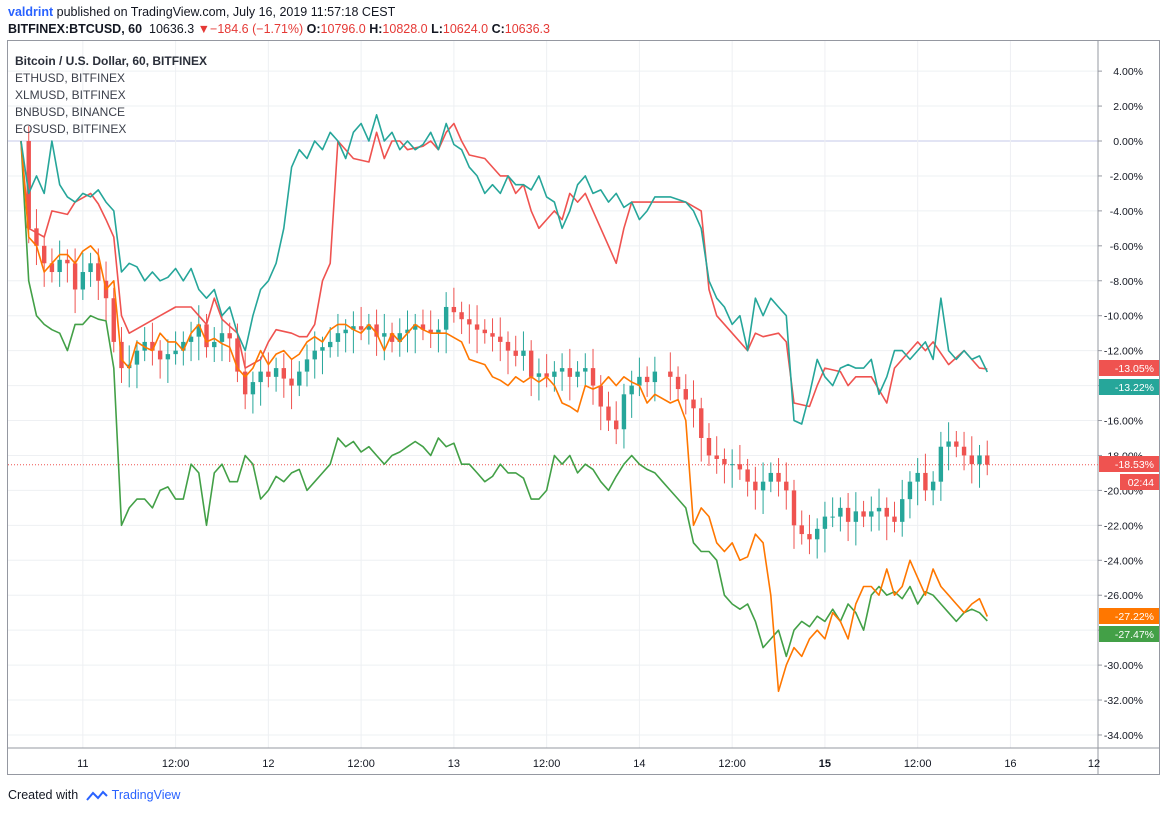  I want to click on y-tick-label: -30.00%, so click(1123, 666).